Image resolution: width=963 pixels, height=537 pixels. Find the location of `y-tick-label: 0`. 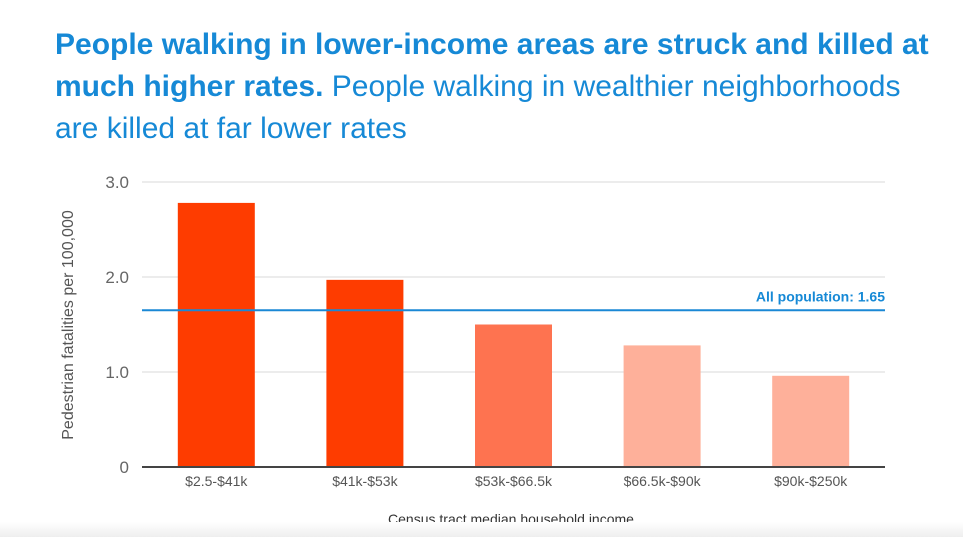

y-tick-label: 0 is located at coordinates (124, 467).